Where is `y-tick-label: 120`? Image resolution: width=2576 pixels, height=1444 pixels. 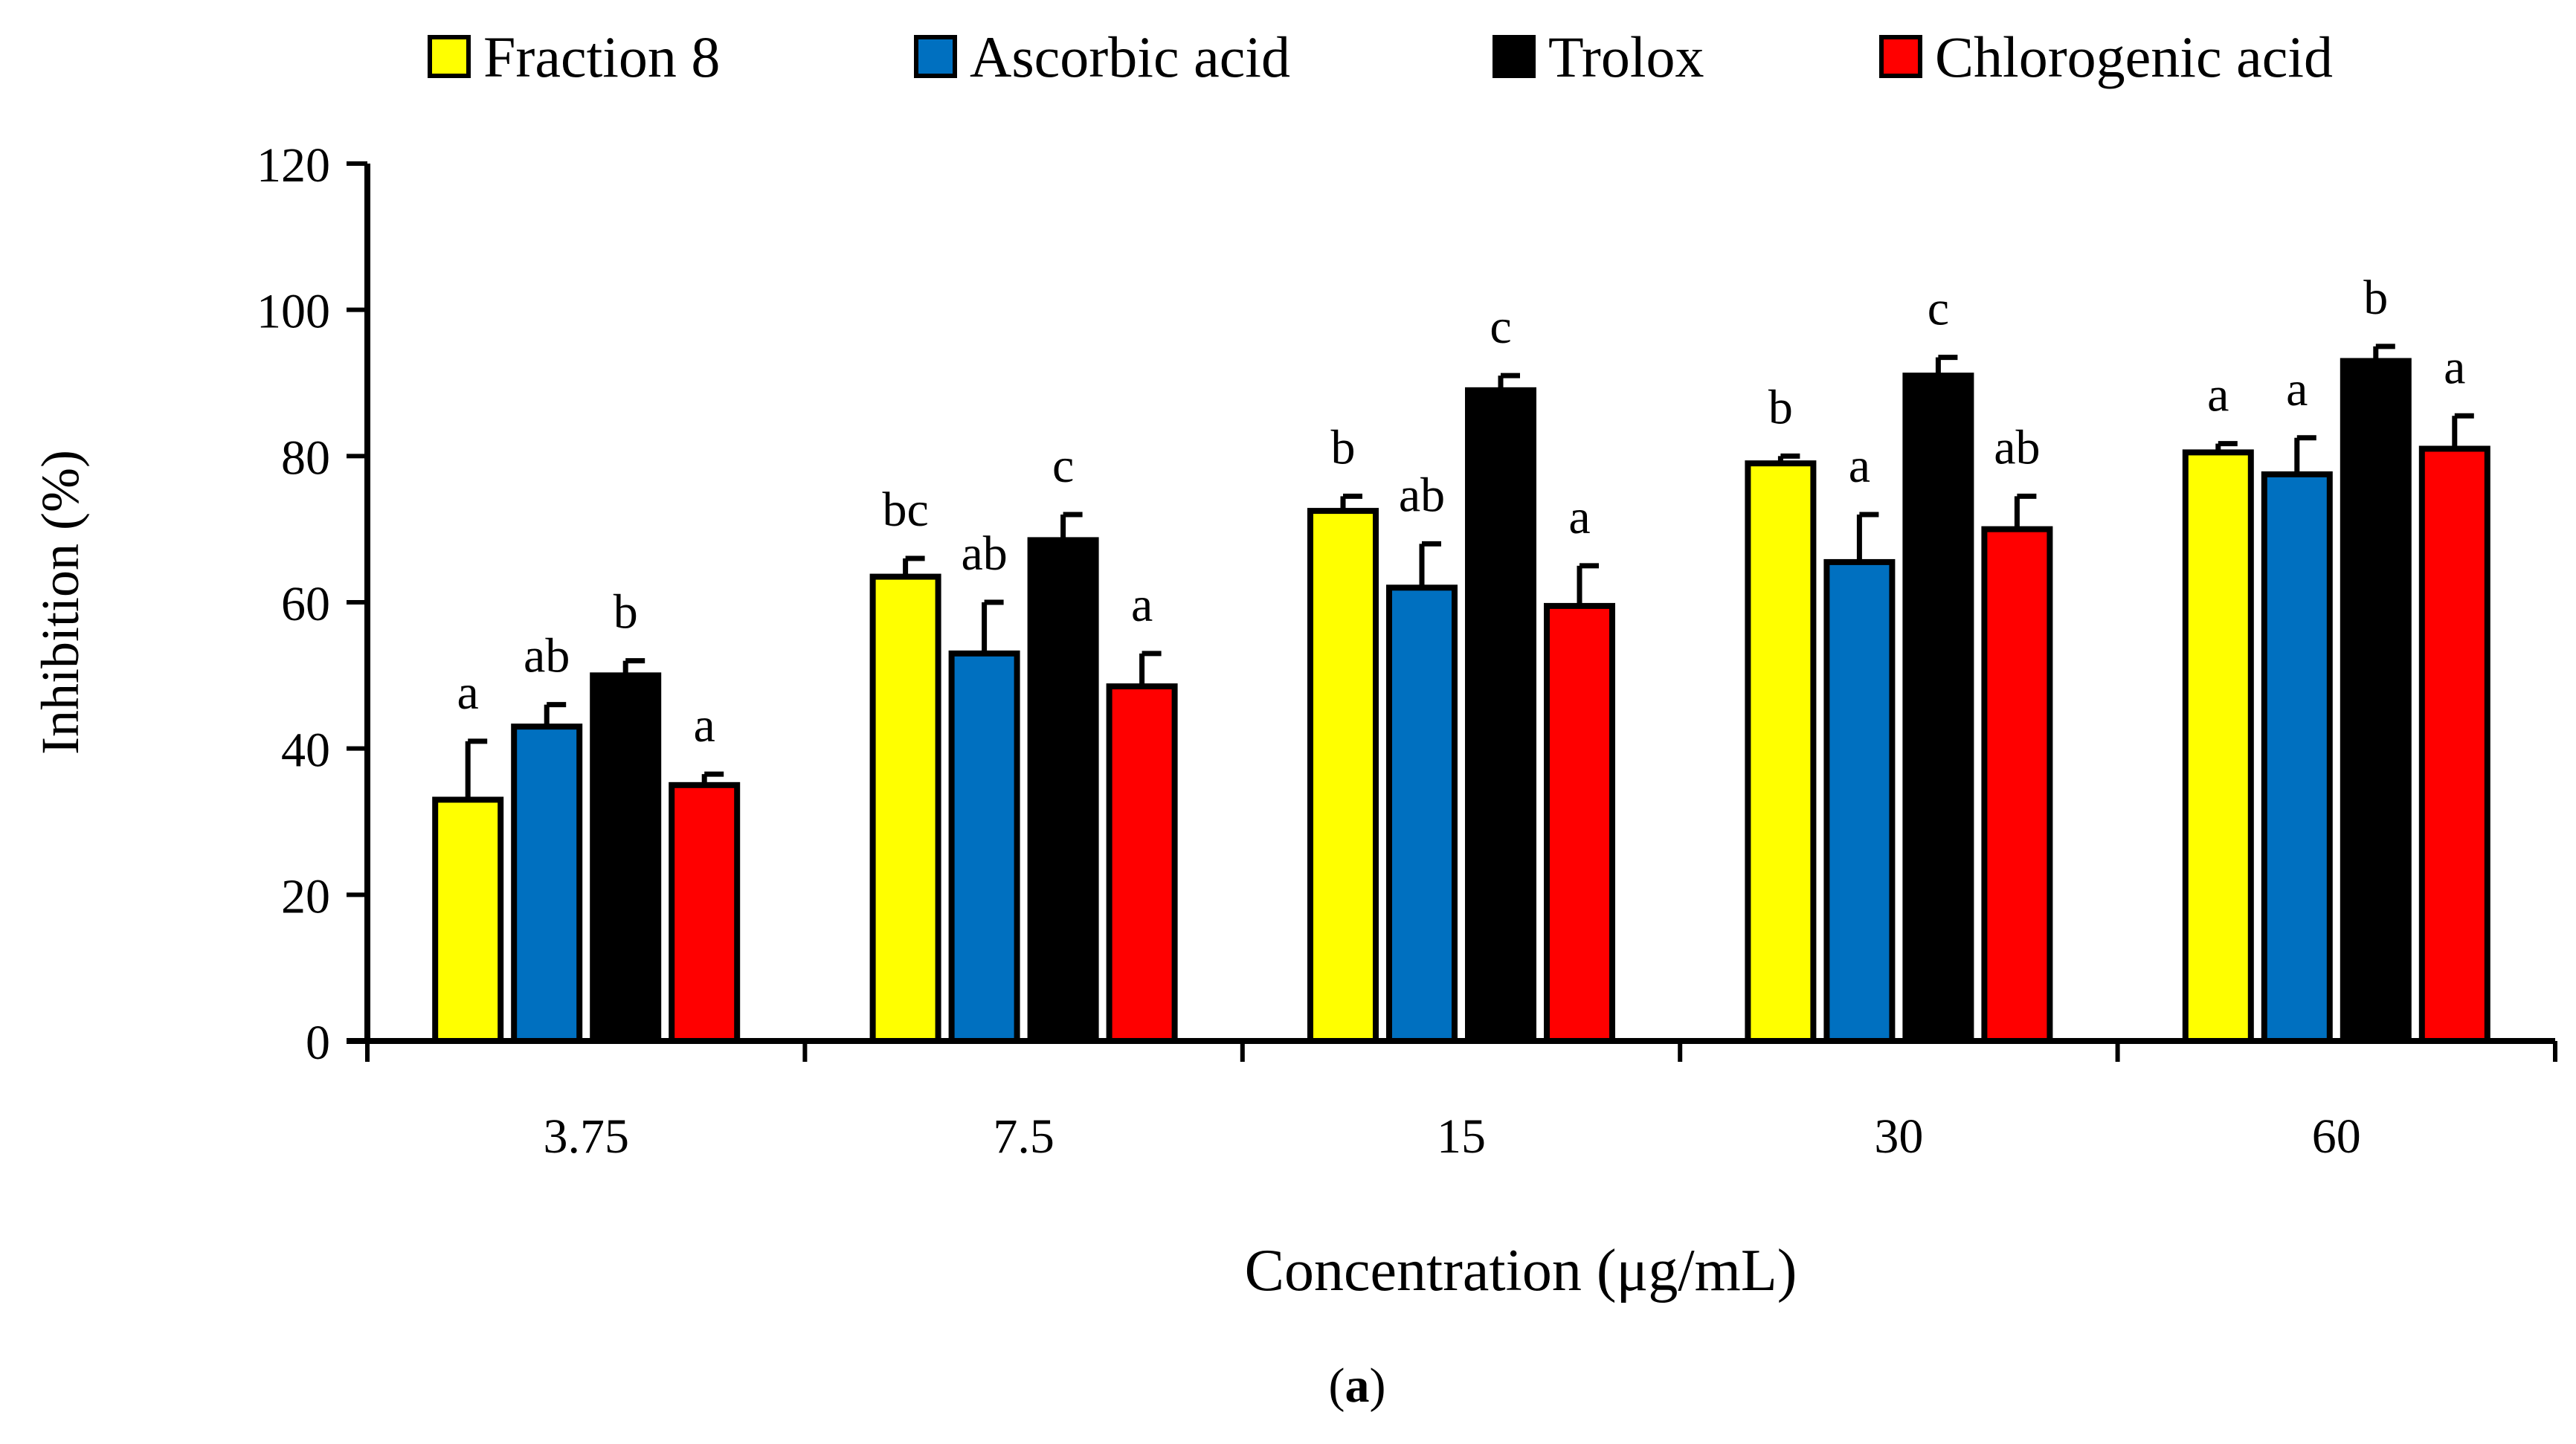
y-tick-label: 120 is located at coordinates (293, 165).